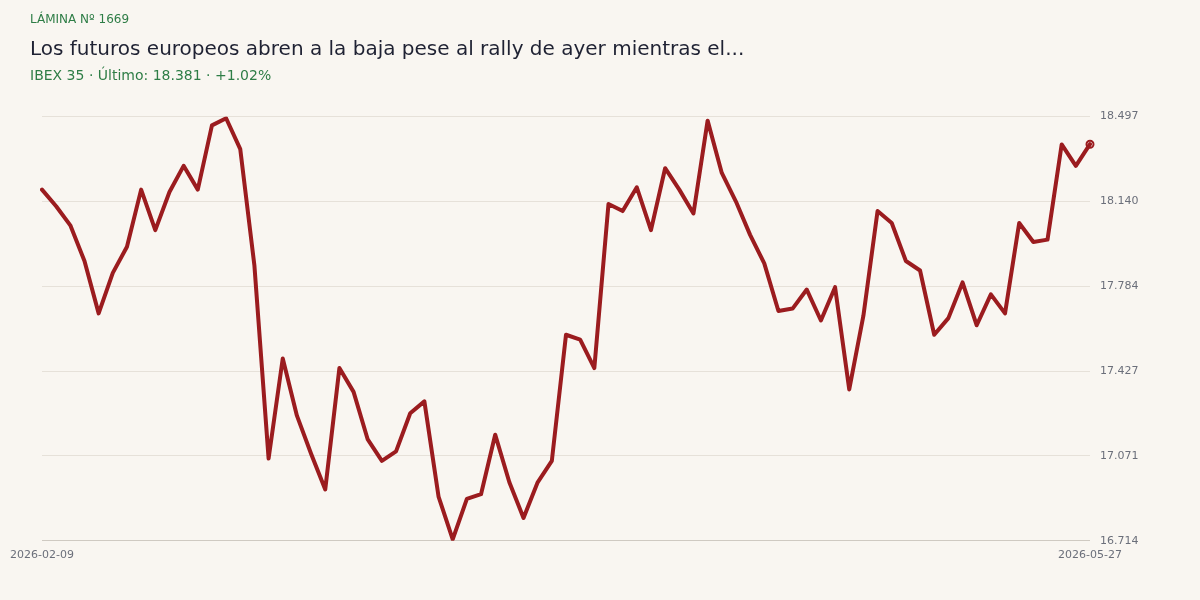  What do you see at coordinates (1090, 555) in the screenshot?
I see `x-tick-label: 2026-05-27` at bounding box center [1090, 555].